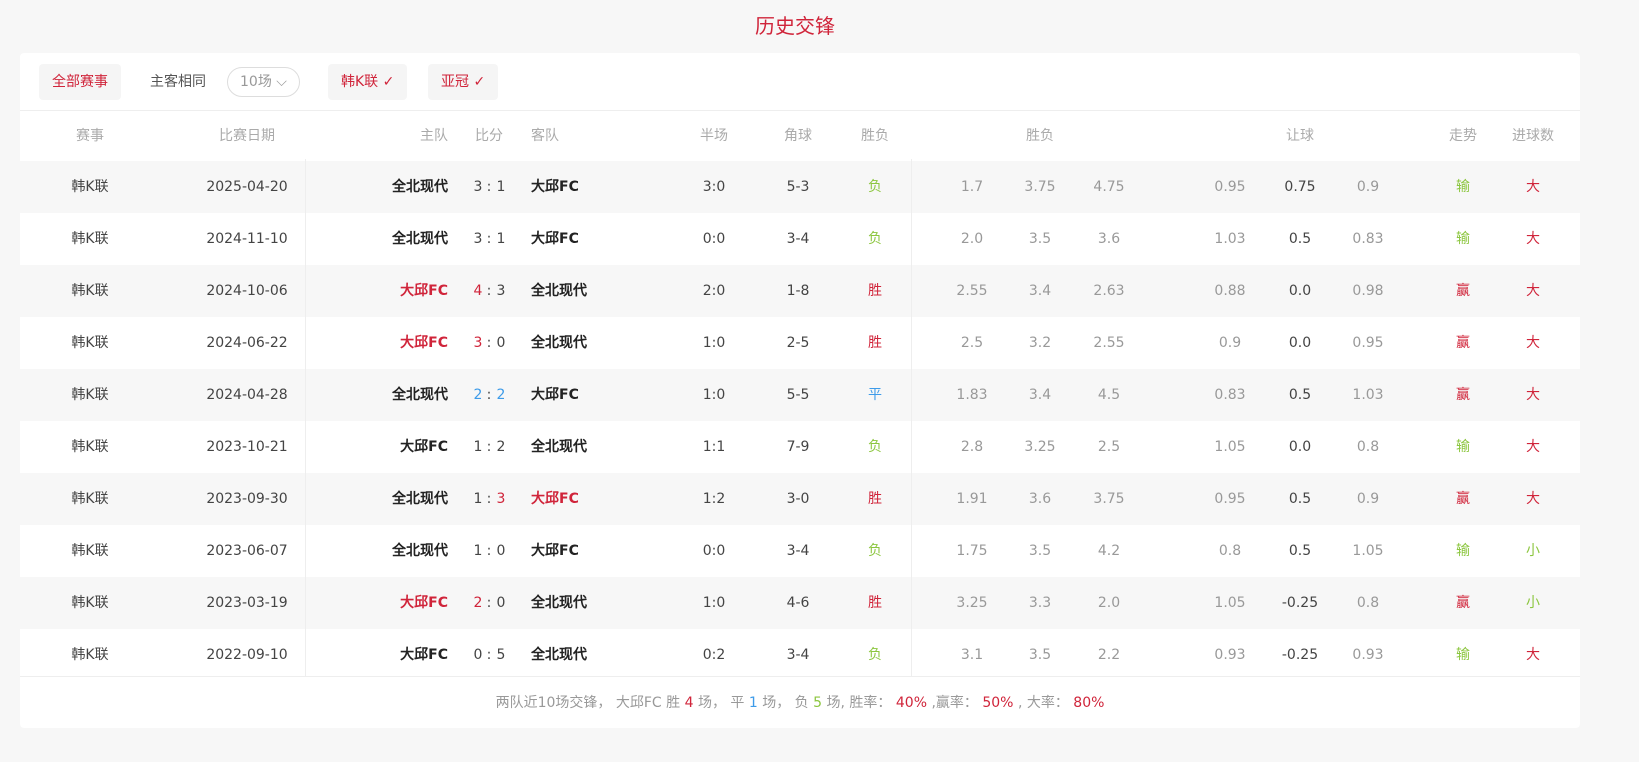 This screenshot has height=762, width=1639. I want to click on odds-draw: 3.2, so click(1040, 343).